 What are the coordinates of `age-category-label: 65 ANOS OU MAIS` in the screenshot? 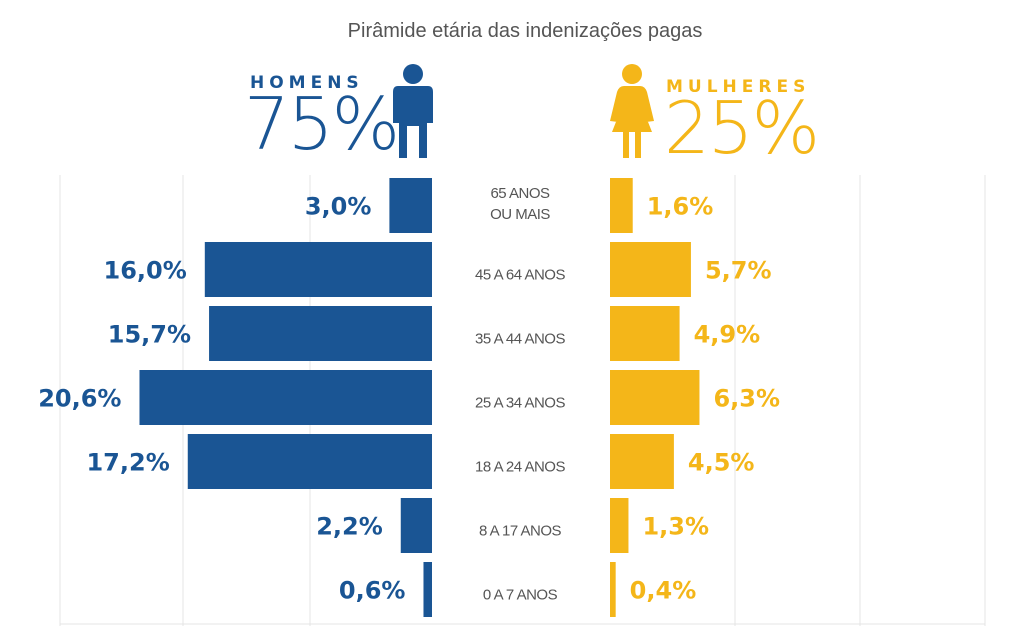 It's located at (520, 204).